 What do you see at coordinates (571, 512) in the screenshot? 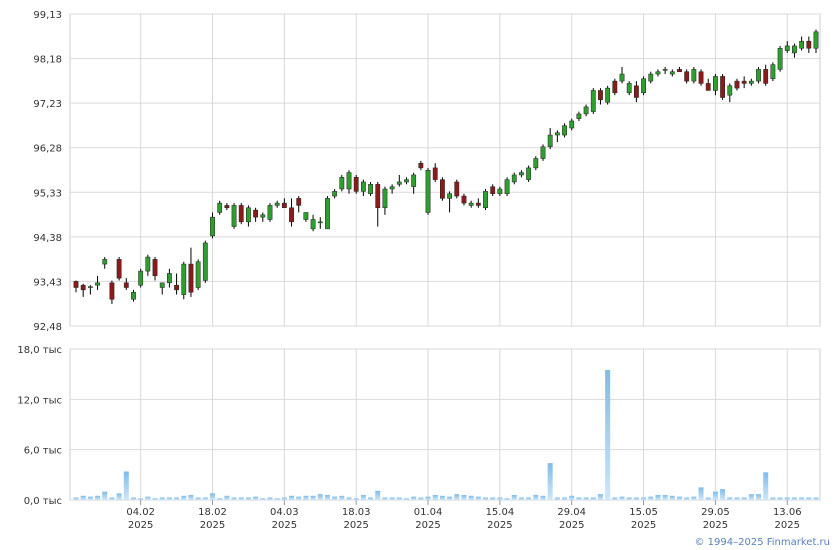
I see `x-tick-label-date: 29.04` at bounding box center [571, 512].